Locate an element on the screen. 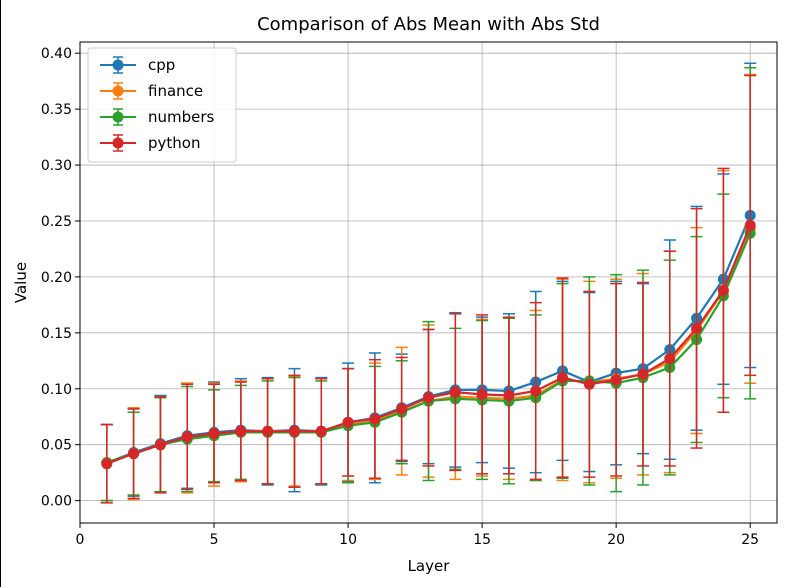  y-tick-label: 0.15 is located at coordinates (56, 334).